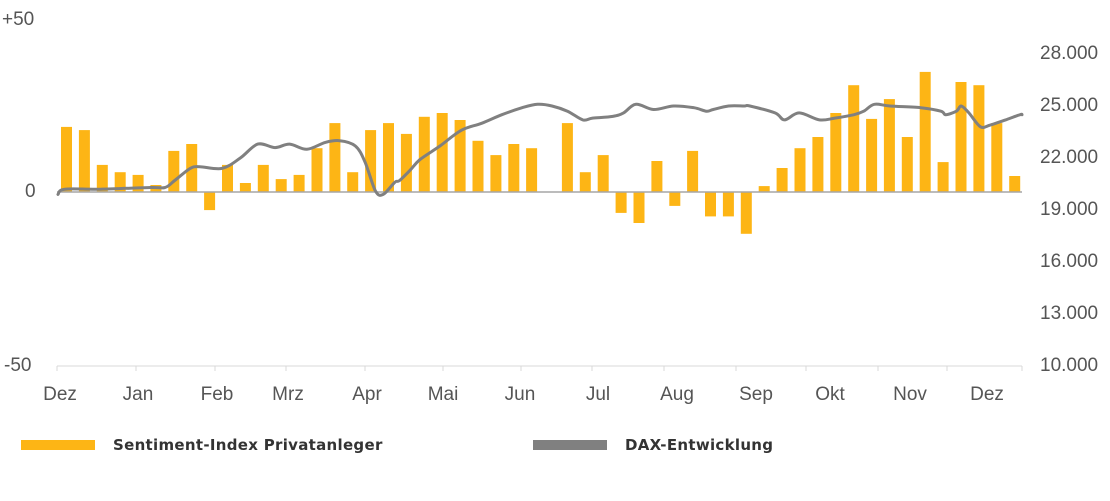 The image size is (1110, 501). I want to click on x-label-month: Mrz, so click(288, 394).